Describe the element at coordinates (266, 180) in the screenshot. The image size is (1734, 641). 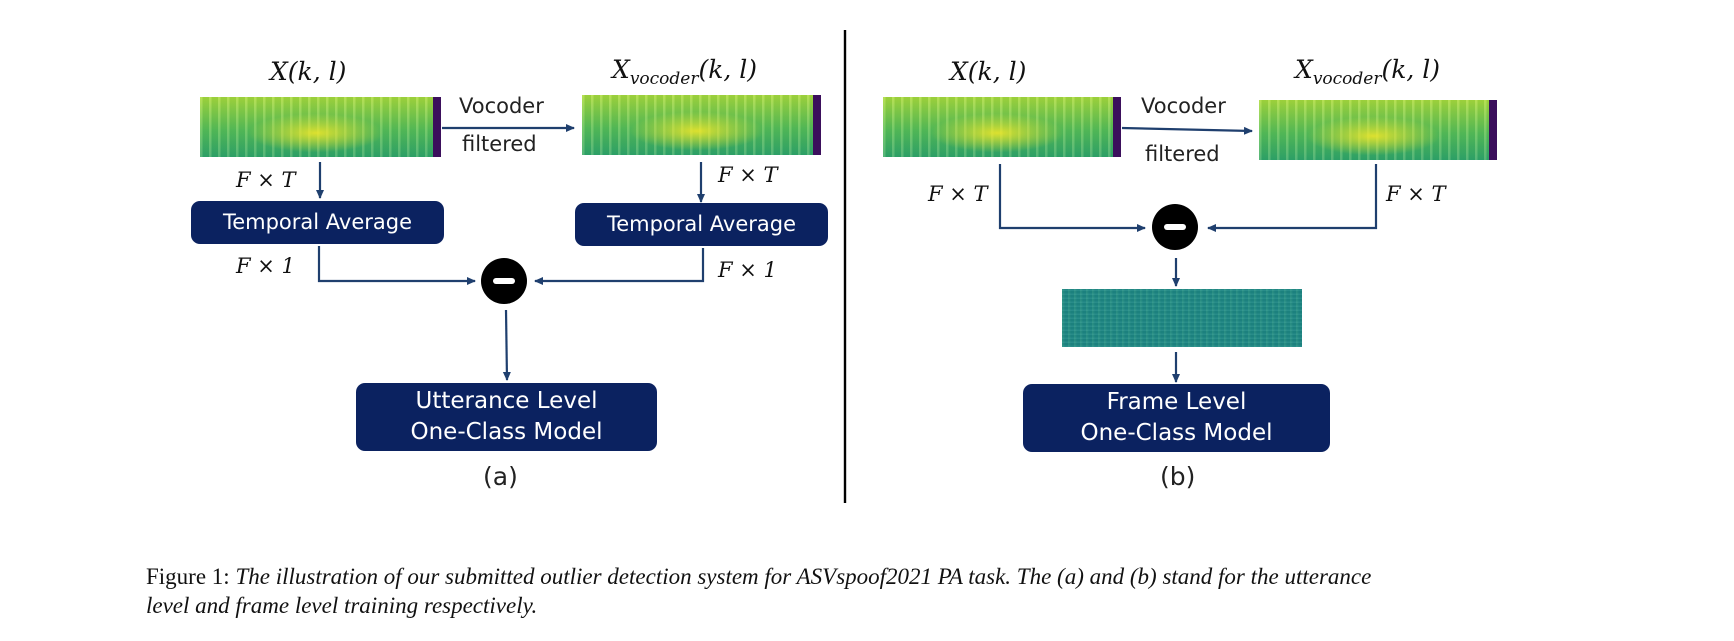
I see `panel-a-dim-left-top: F × T` at that location.